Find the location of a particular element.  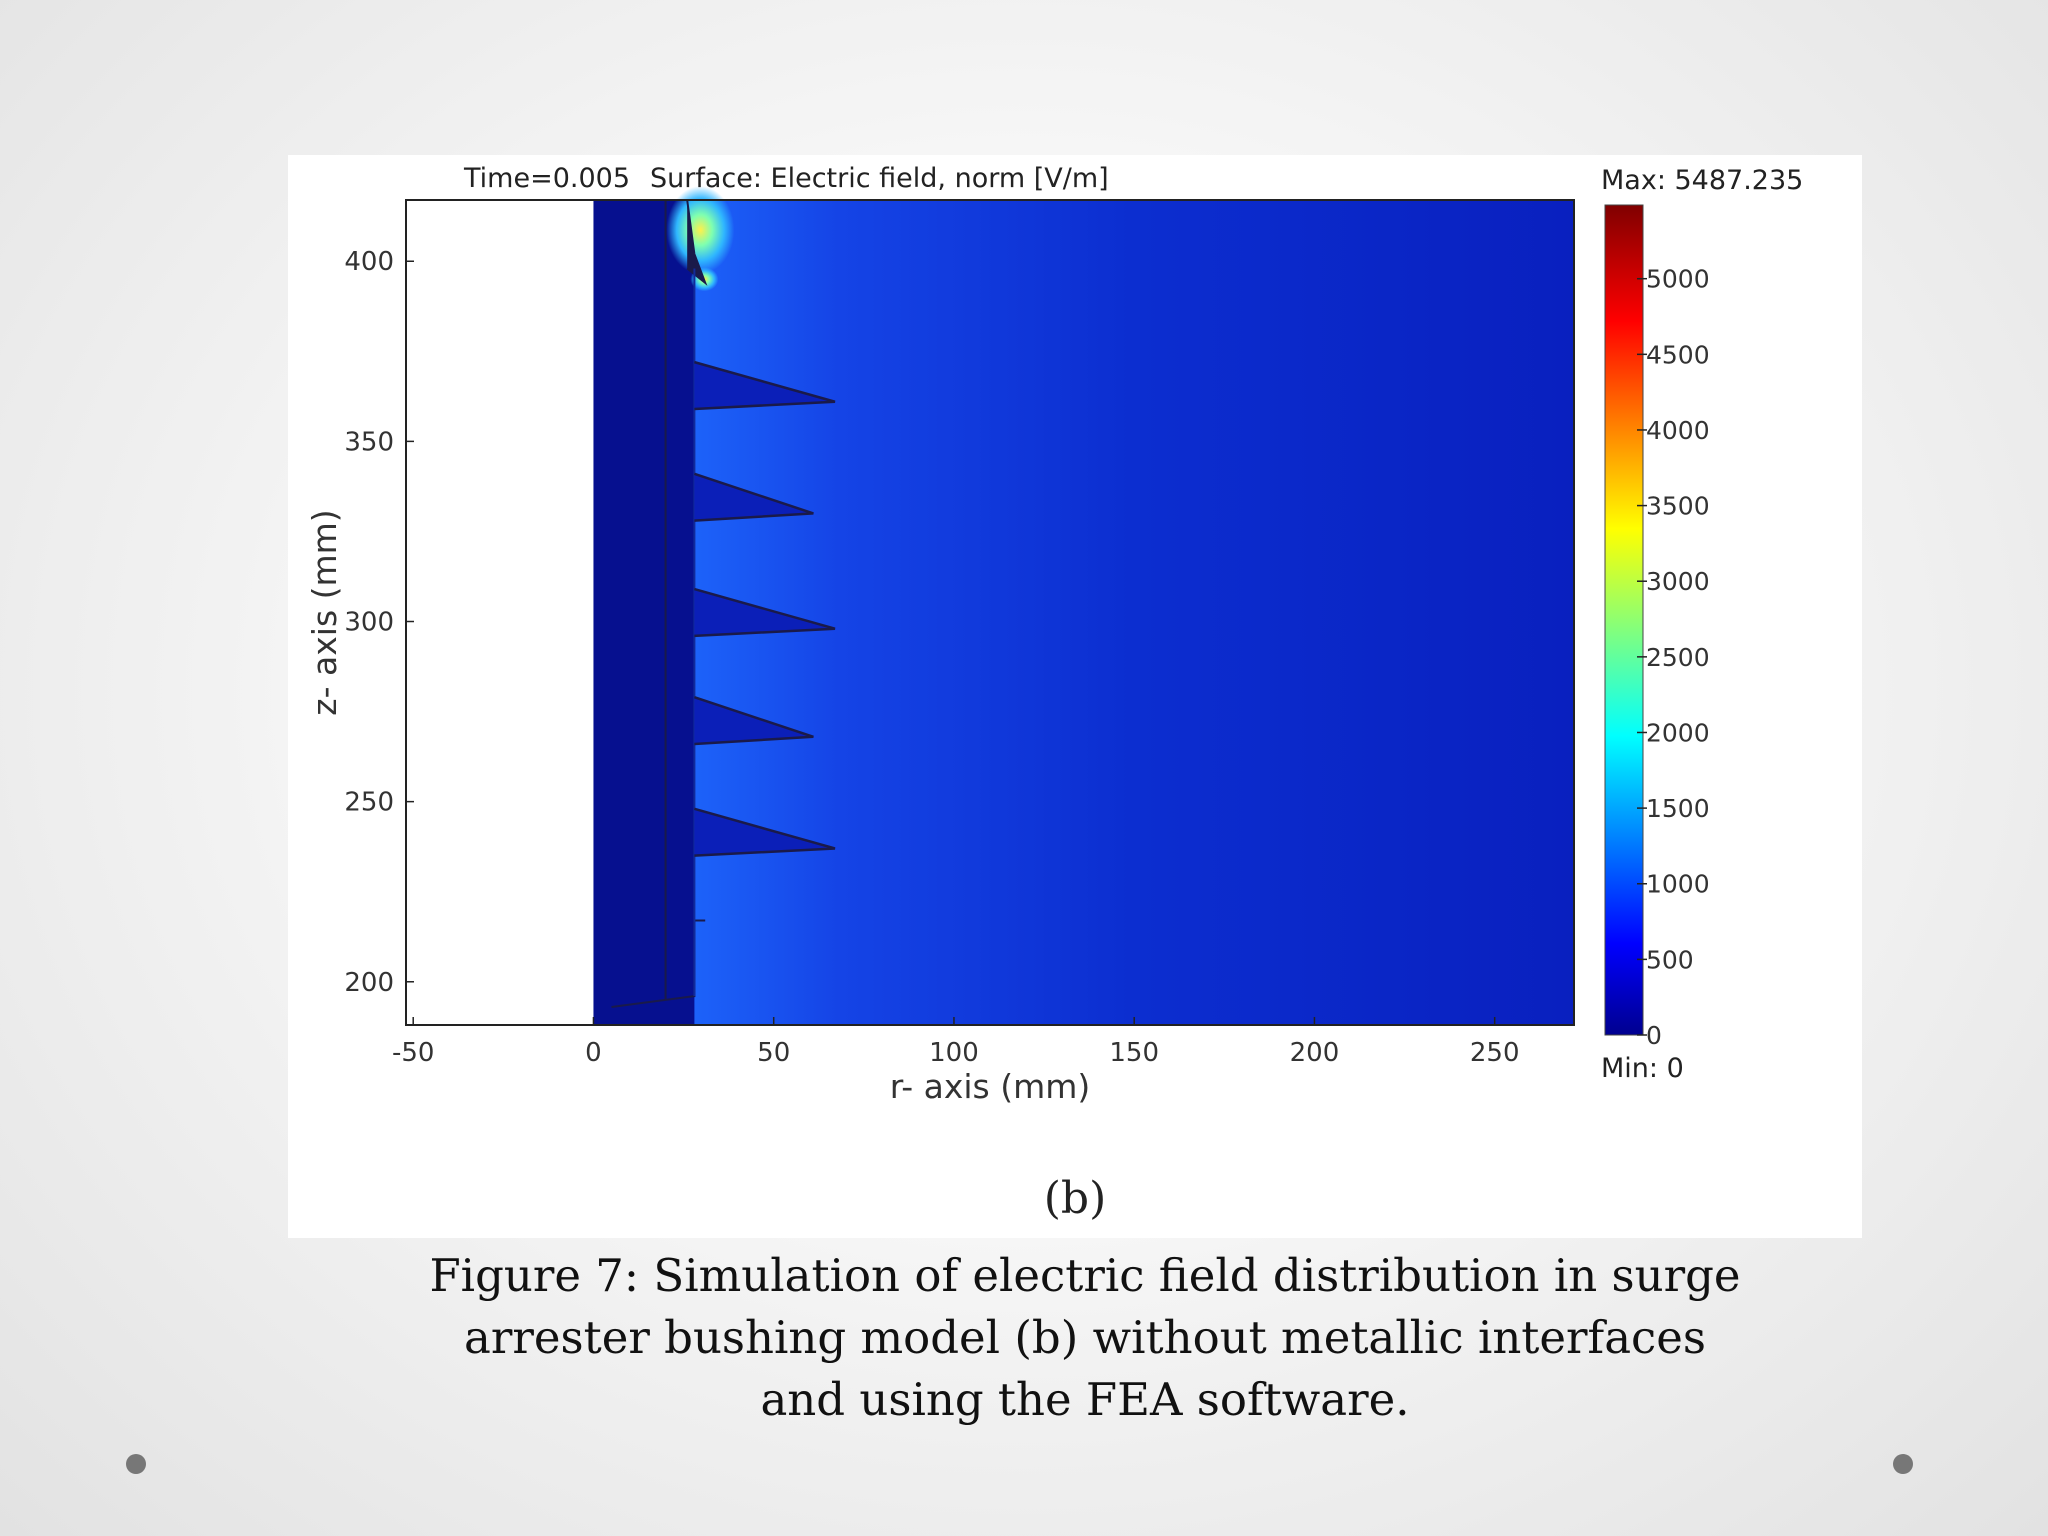

y-tick-label: 350 is located at coordinates (369, 442).